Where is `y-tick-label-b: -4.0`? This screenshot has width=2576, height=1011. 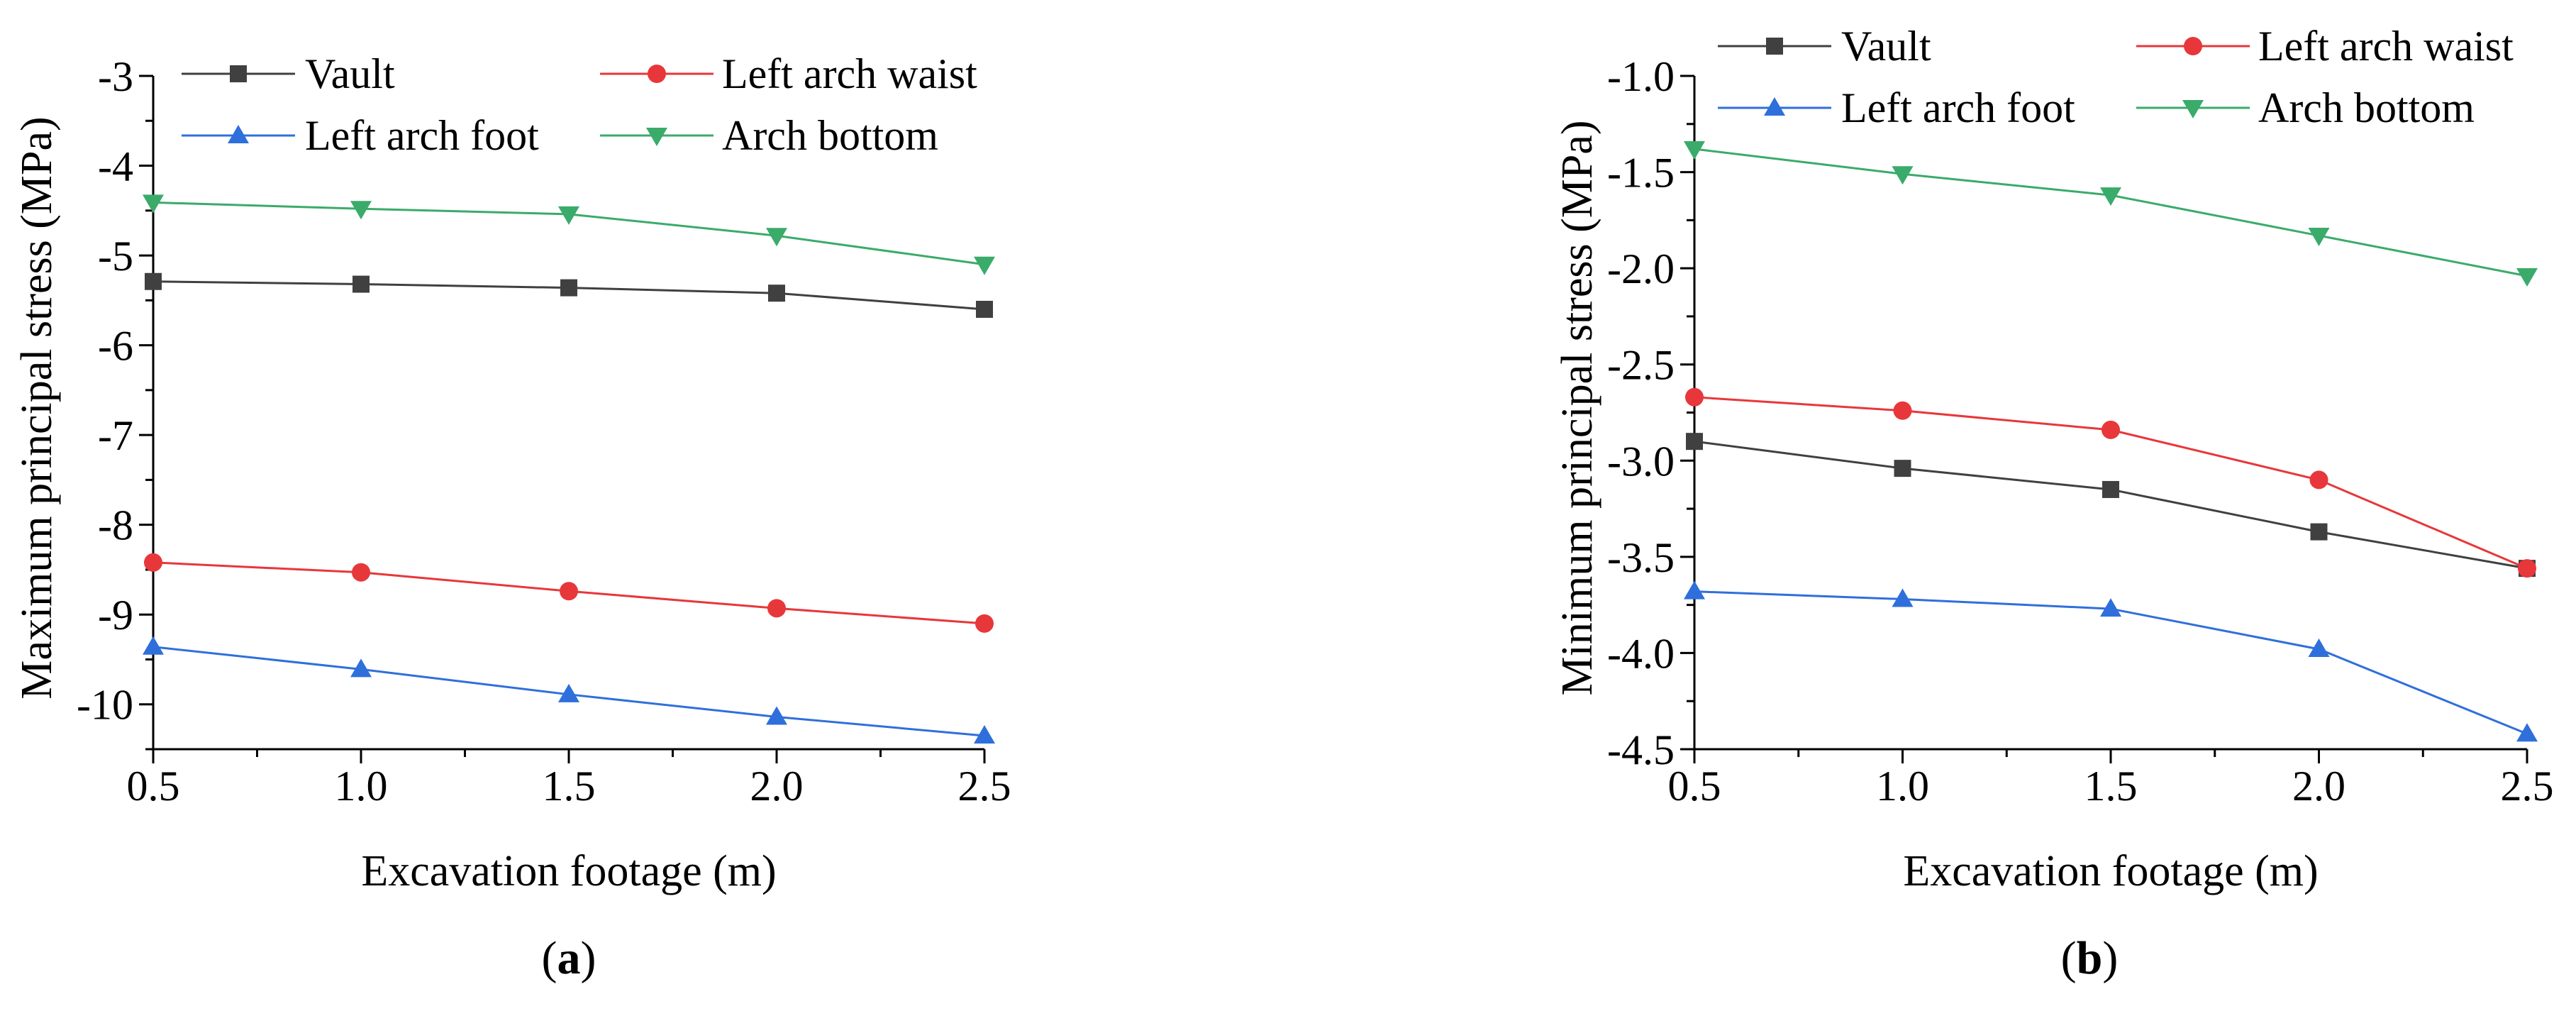 y-tick-label-b: -4.0 is located at coordinates (1641, 653).